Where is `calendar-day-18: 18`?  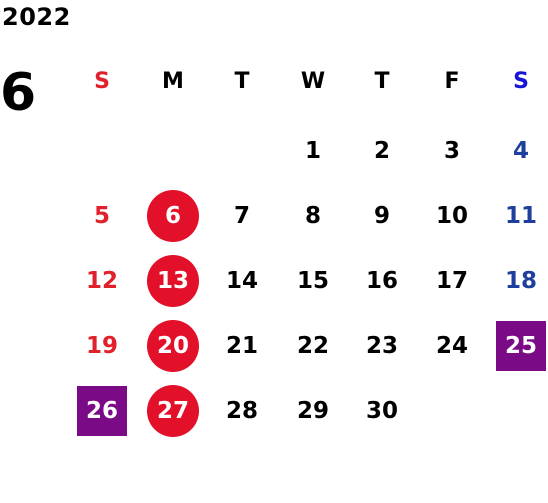
calendar-day-18: 18 is located at coordinates (520, 281).